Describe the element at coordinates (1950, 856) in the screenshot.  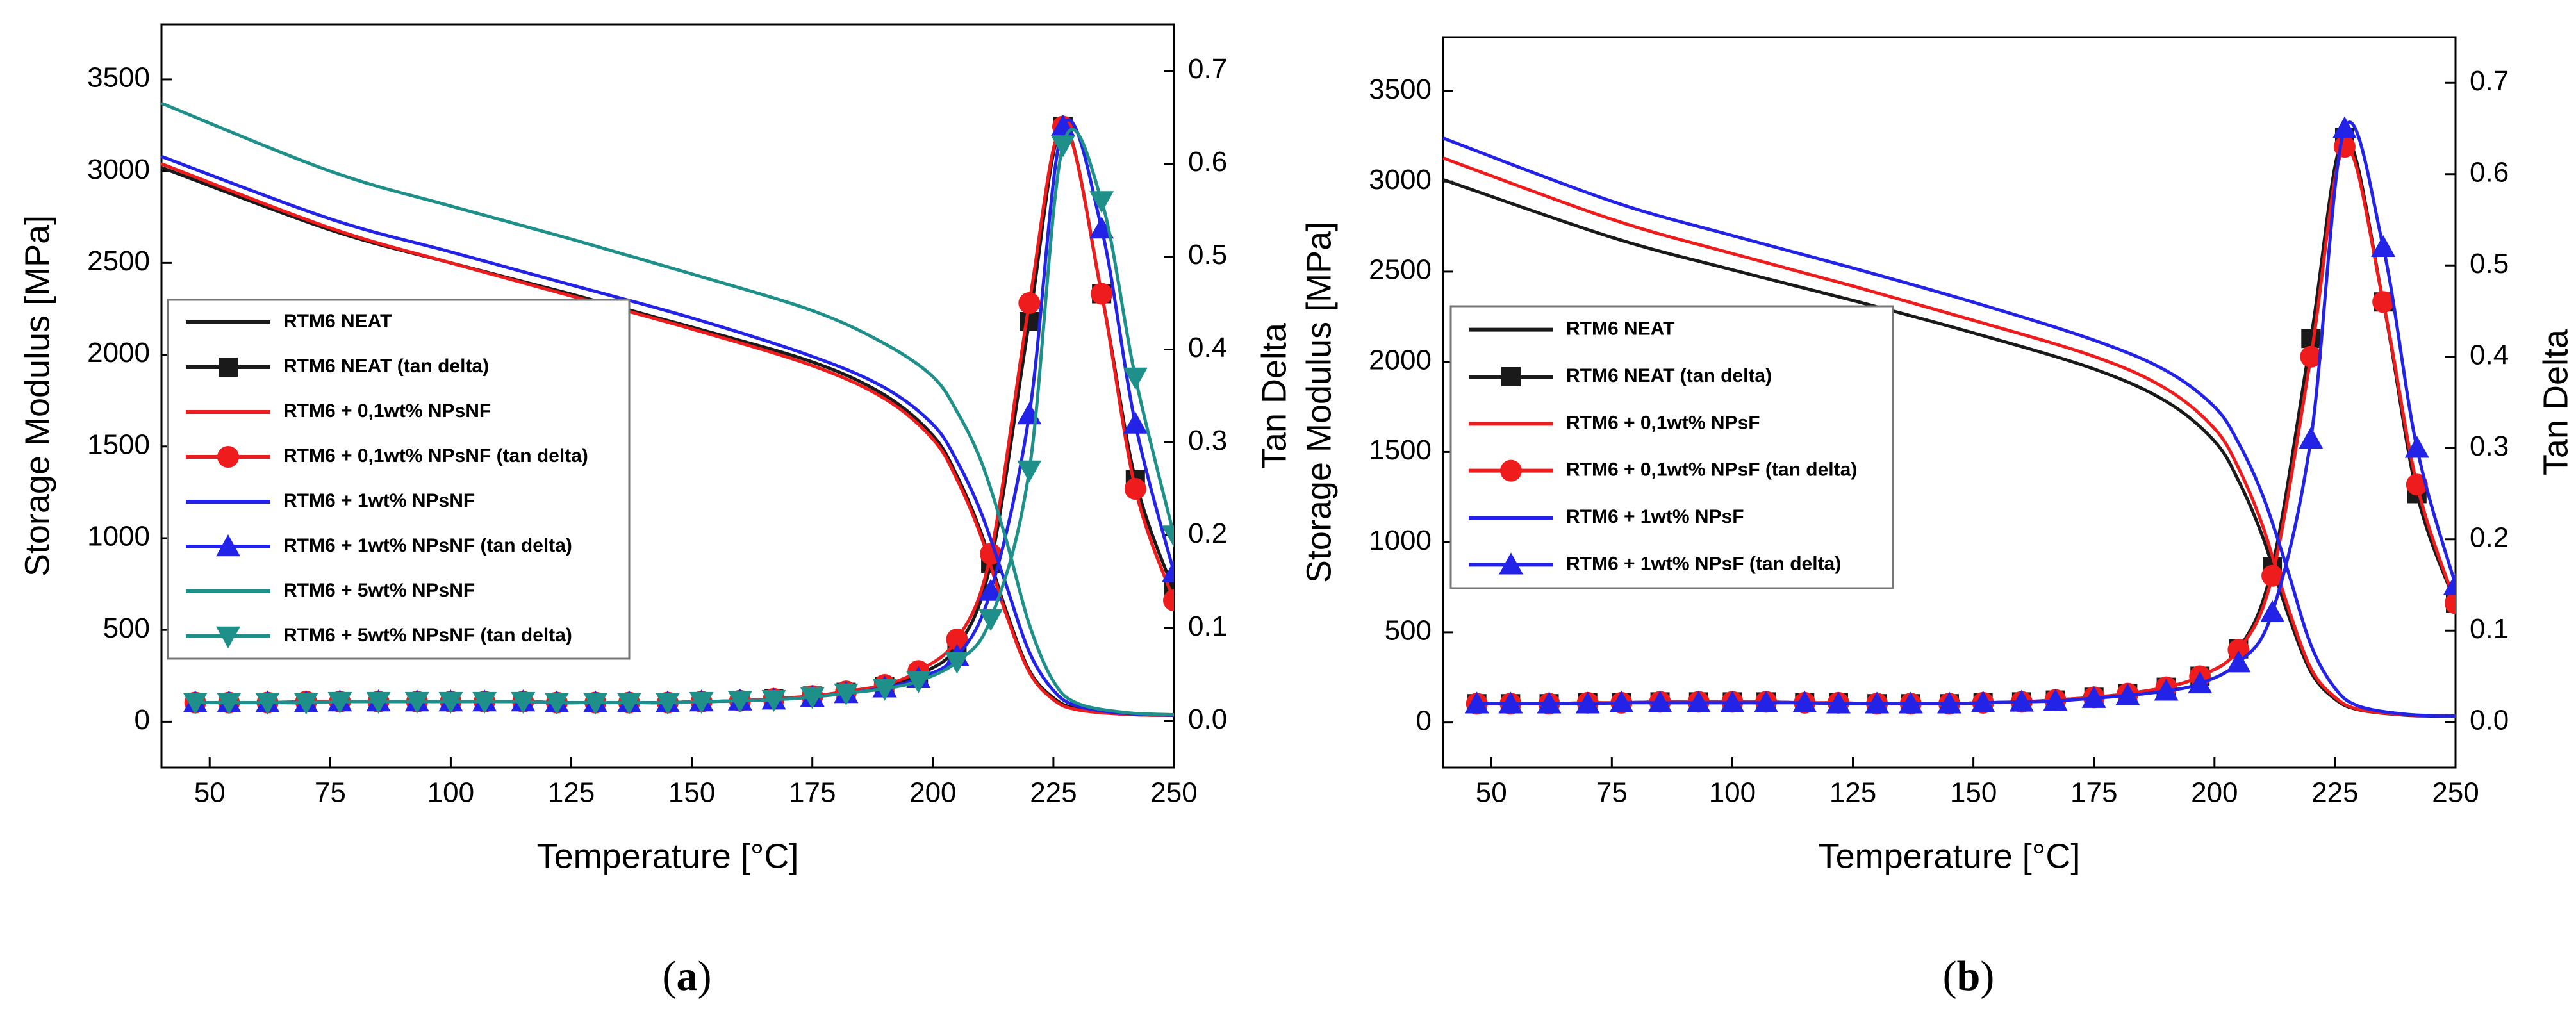
I see `x-axis-title: Temperature [°C]` at that location.